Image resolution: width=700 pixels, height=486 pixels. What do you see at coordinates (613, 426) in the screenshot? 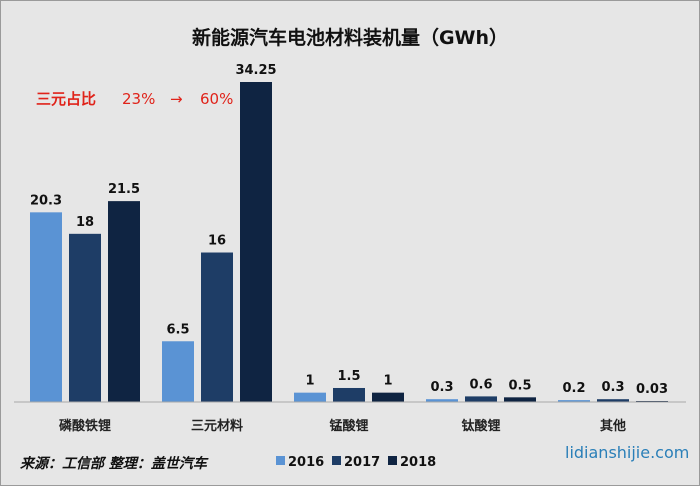
I see `category-label: 其他` at bounding box center [613, 426].